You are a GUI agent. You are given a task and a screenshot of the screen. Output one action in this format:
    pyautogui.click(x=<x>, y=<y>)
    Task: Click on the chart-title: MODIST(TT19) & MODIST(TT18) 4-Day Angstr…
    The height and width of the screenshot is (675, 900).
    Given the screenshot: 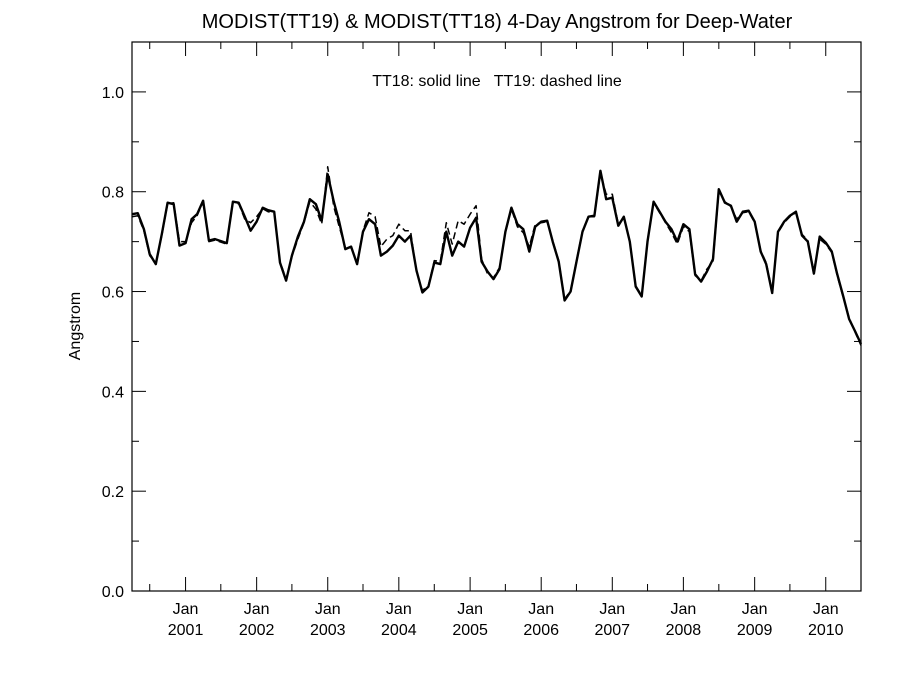 What is the action you would take?
    pyautogui.click(x=497, y=22)
    